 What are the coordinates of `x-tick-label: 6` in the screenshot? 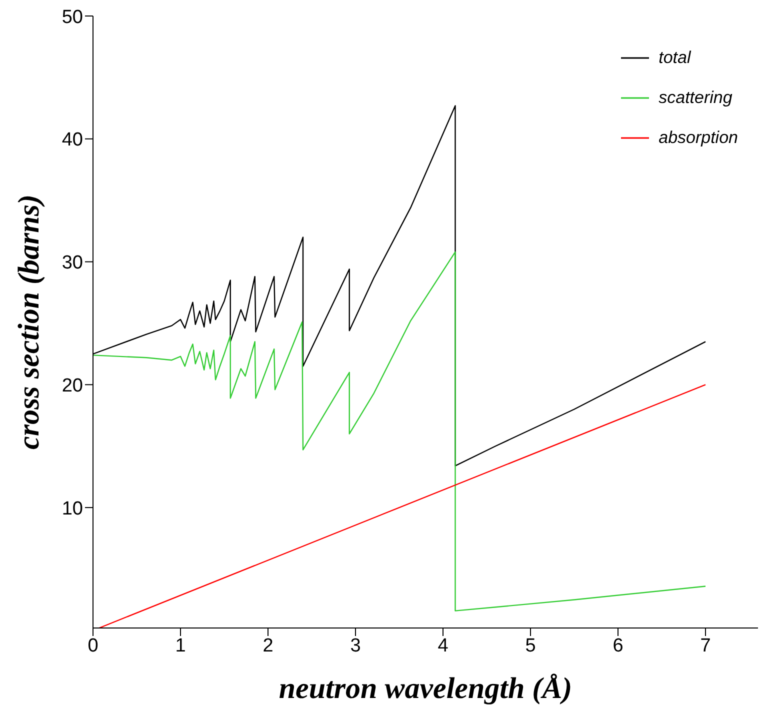 It's located at (618, 645).